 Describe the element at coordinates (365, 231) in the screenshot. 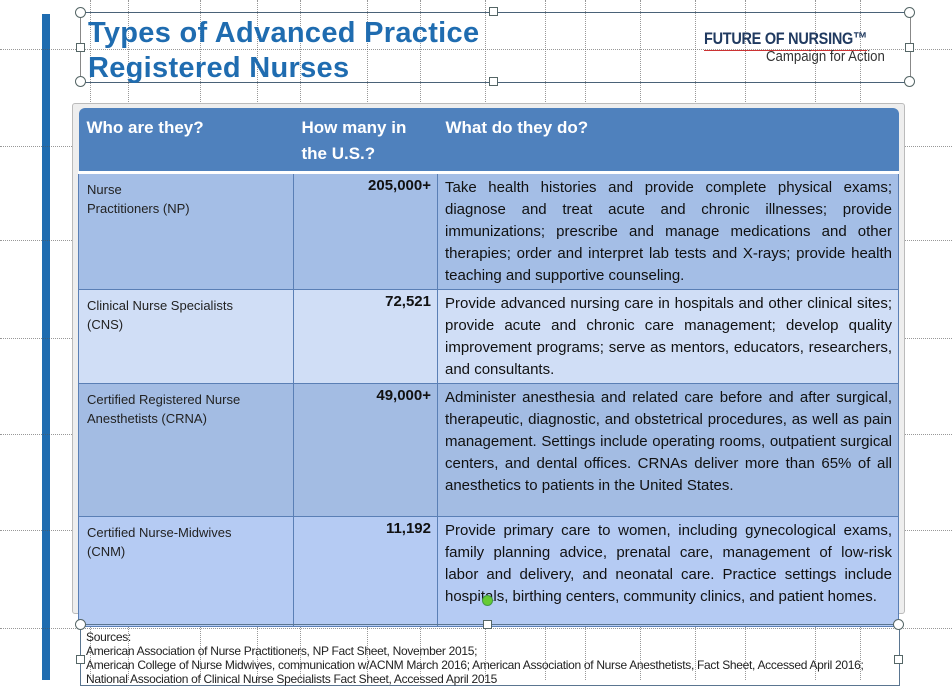

I see `cell-count: 205,000+` at that location.